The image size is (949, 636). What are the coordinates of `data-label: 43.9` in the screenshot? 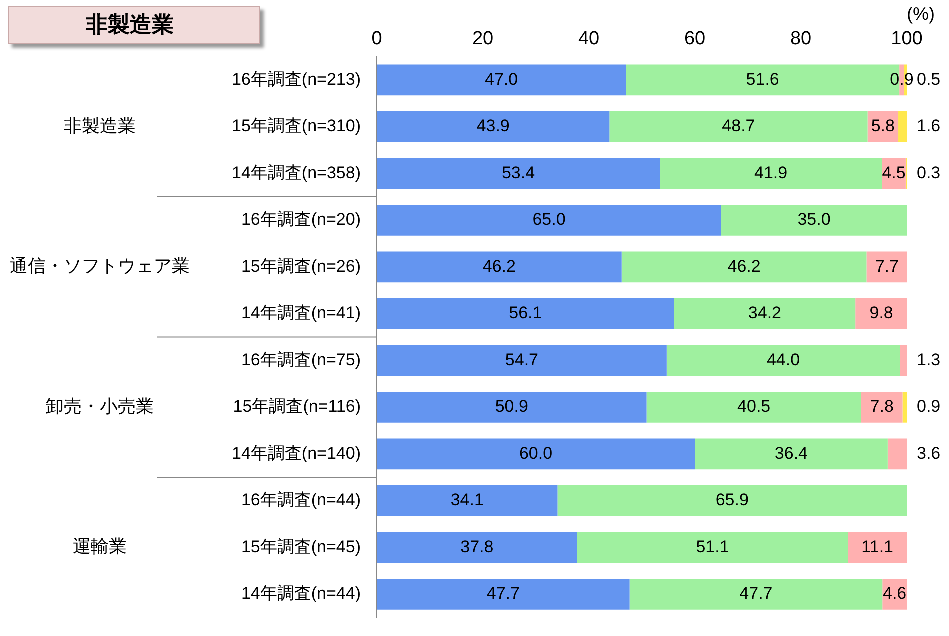 It's located at (493, 126).